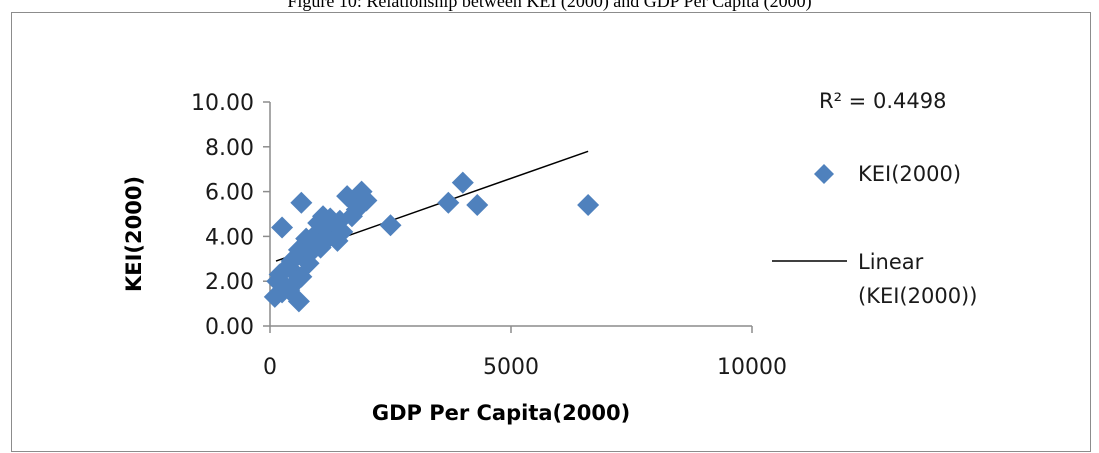 The width and height of the screenshot is (1099, 453). I want to click on legend-diamond-marker, so click(824, 174).